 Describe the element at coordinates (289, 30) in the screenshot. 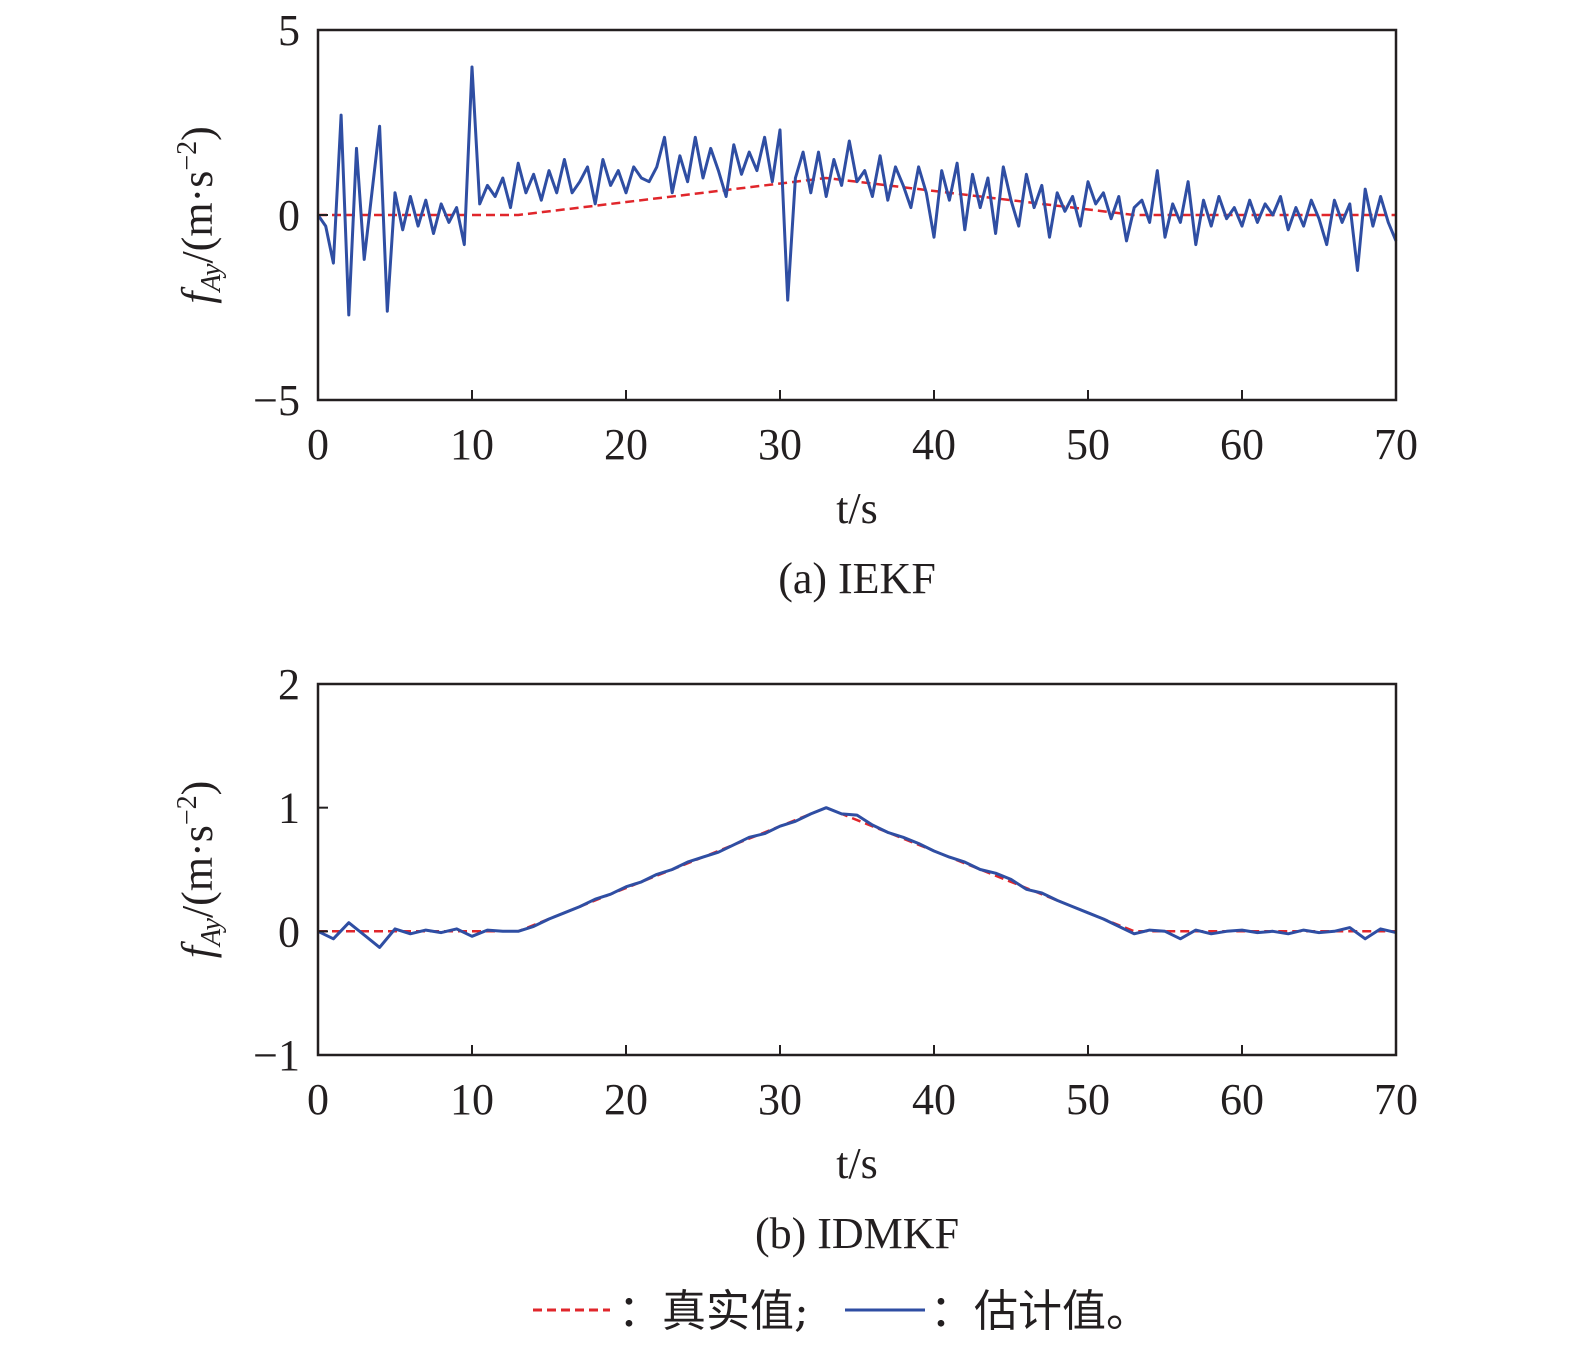

I see `y-tick-label: 5` at that location.